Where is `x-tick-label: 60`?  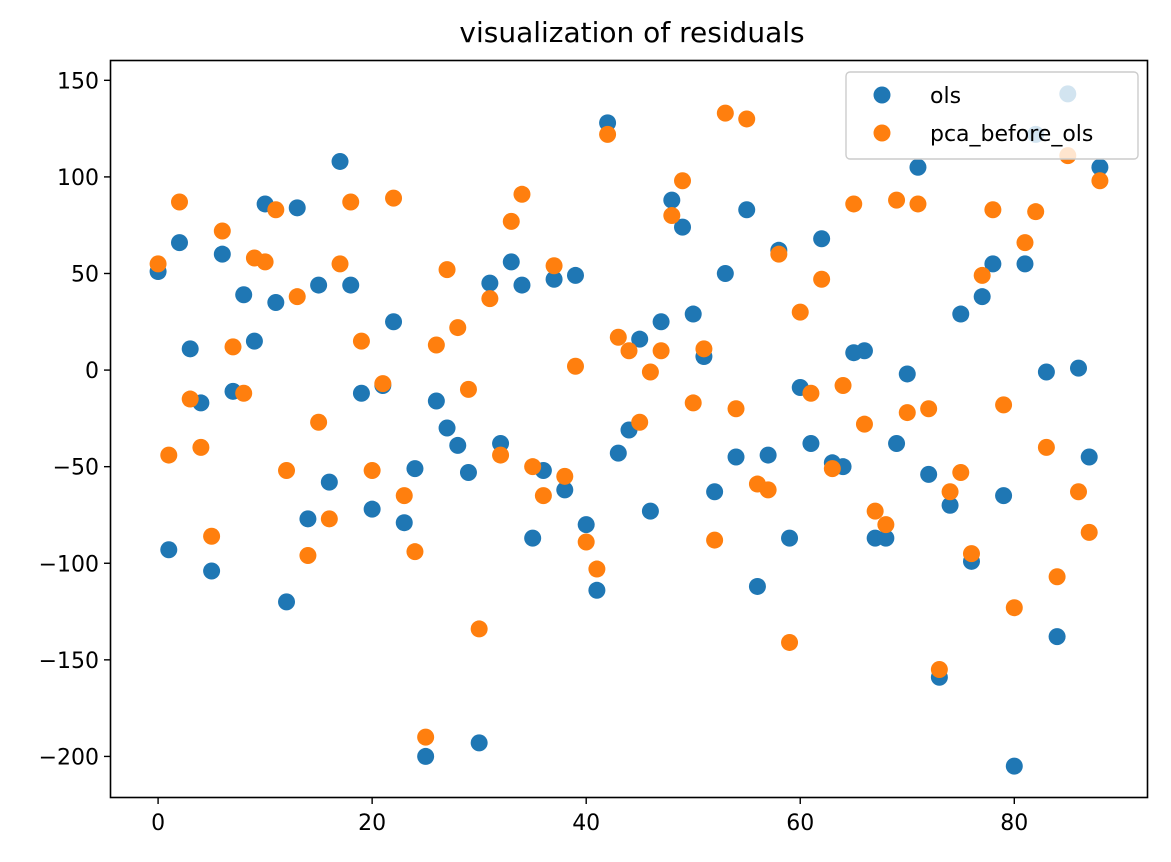
x-tick-label: 60 is located at coordinates (800, 823).